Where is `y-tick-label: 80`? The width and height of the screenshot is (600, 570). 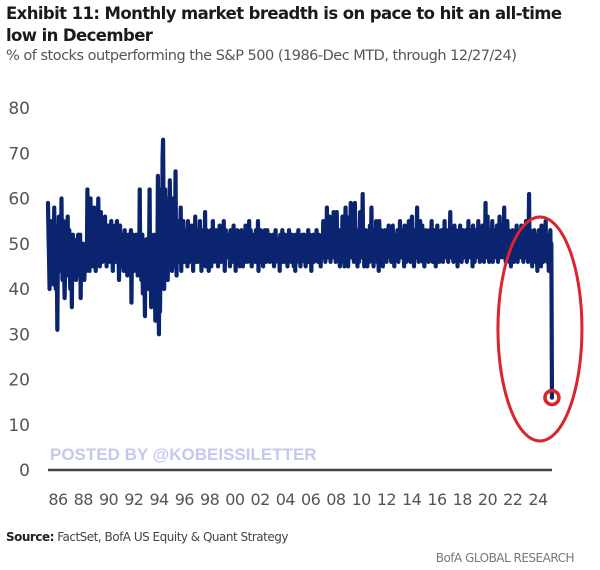
y-tick-label: 80 is located at coordinates (19, 109).